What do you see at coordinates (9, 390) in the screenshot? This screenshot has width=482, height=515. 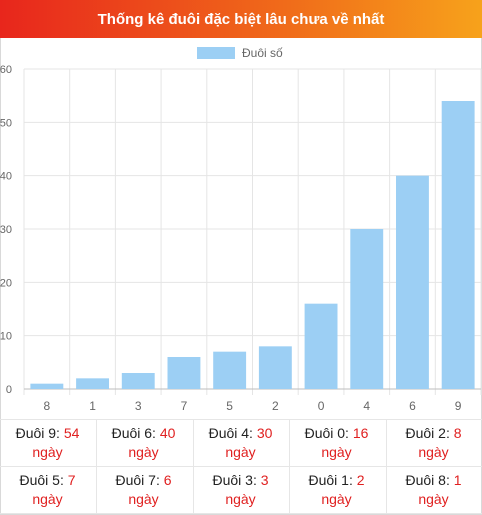 I see `y-tick-label: 0` at bounding box center [9, 390].